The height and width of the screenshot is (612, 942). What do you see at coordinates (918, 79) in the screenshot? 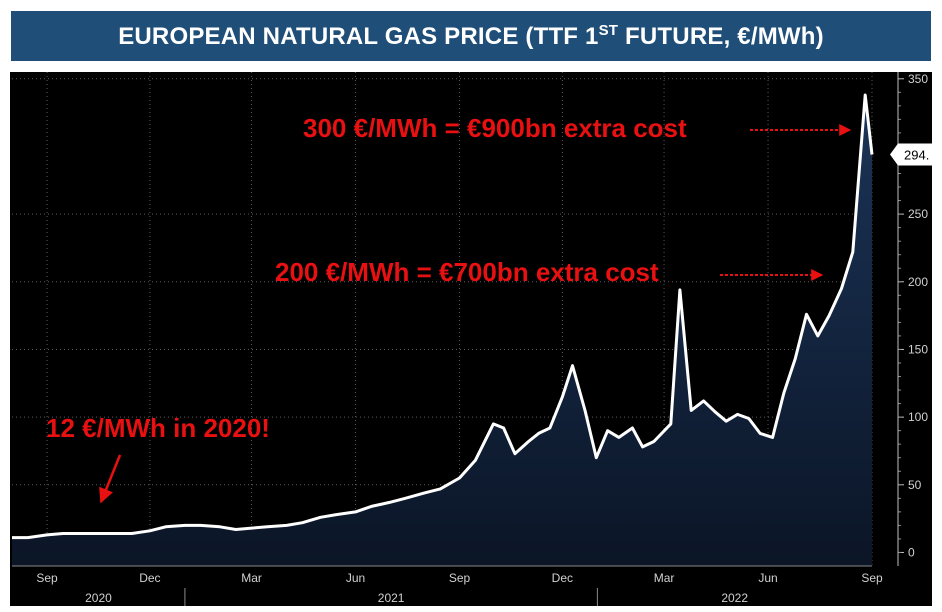
I see `y-tick-label: 350` at bounding box center [918, 79].